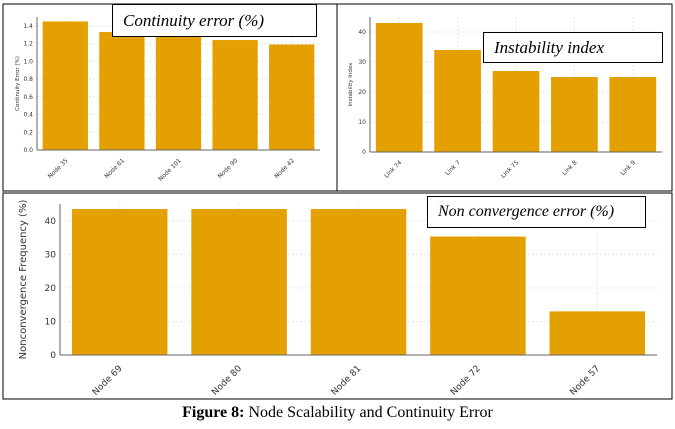 The height and width of the screenshot is (429, 675). I want to click on chart-3-xtick: Node 57, so click(585, 381).